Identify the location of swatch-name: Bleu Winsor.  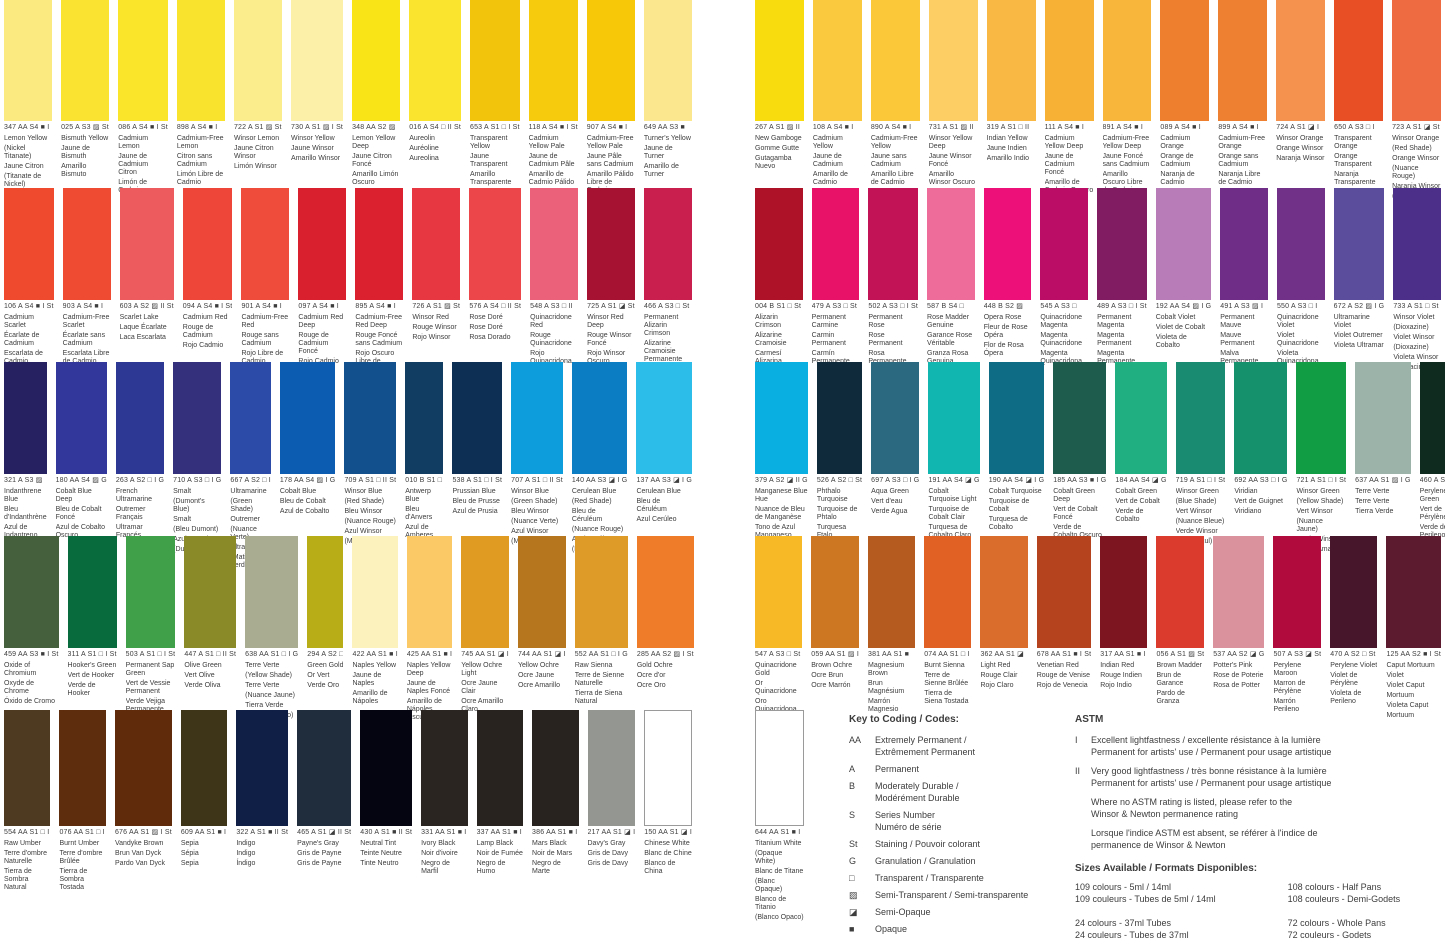
(530, 511).